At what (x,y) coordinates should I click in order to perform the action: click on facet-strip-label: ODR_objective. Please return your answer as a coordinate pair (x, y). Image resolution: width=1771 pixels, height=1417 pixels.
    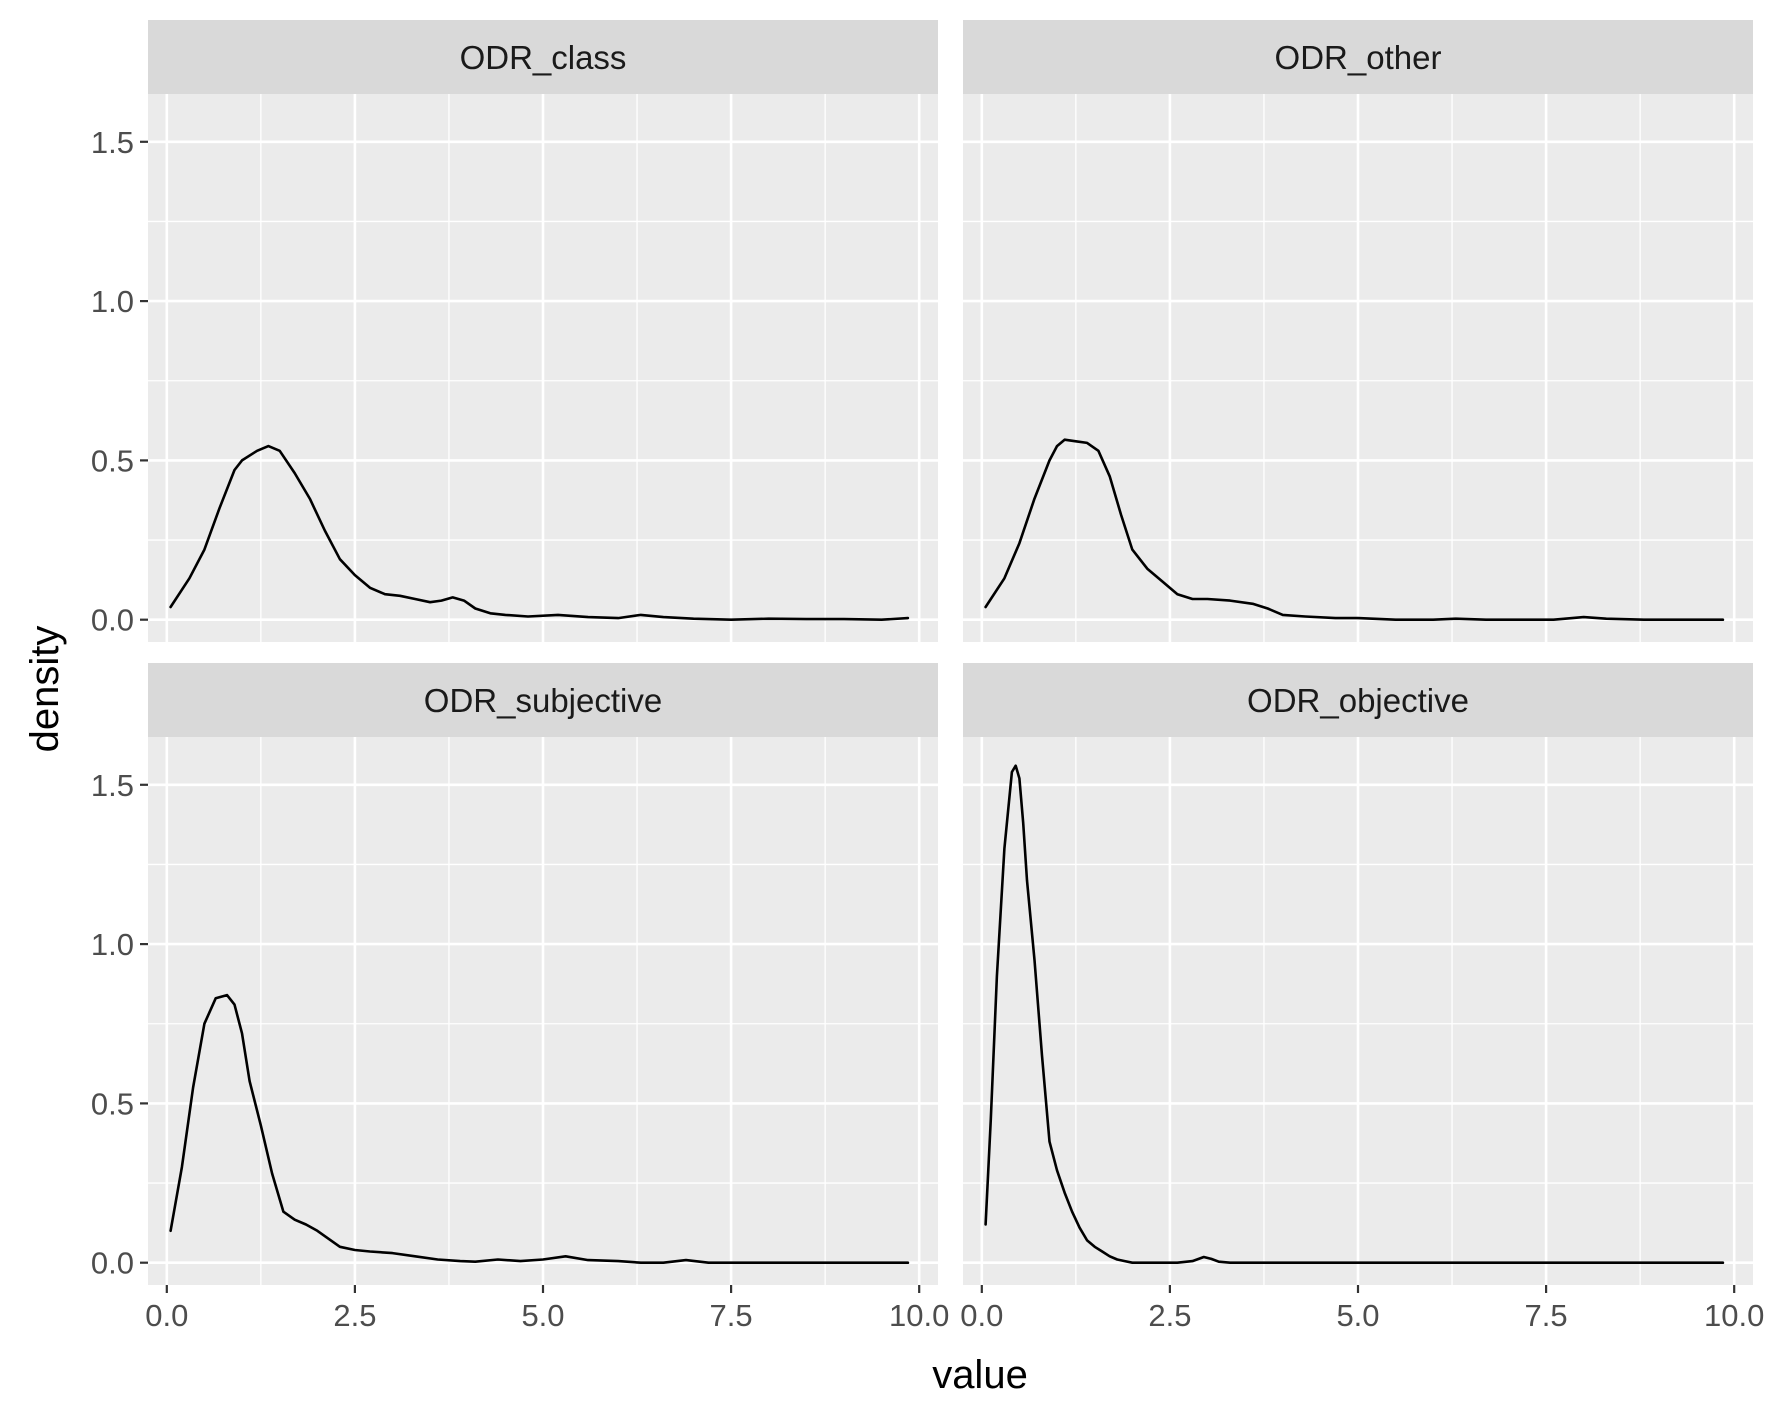
    Looking at the image, I should click on (1358, 700).